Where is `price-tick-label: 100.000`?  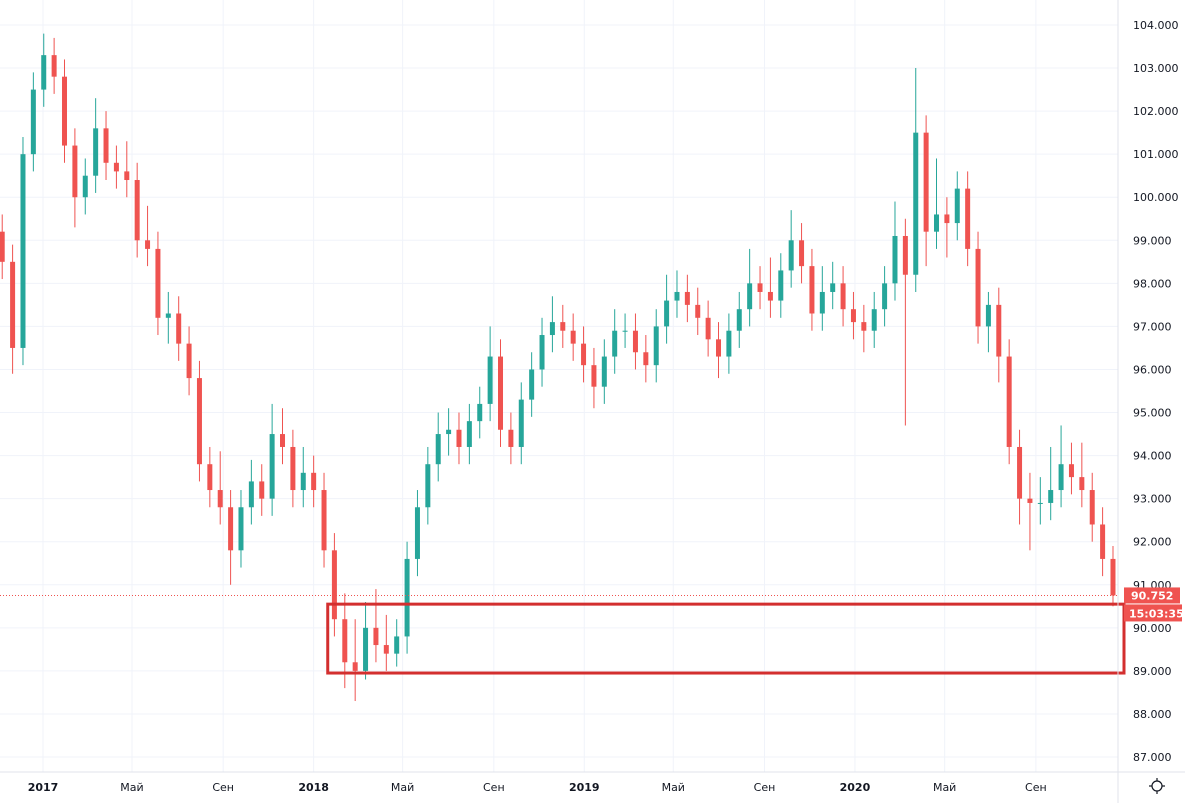
price-tick-label: 100.000 is located at coordinates (1156, 197).